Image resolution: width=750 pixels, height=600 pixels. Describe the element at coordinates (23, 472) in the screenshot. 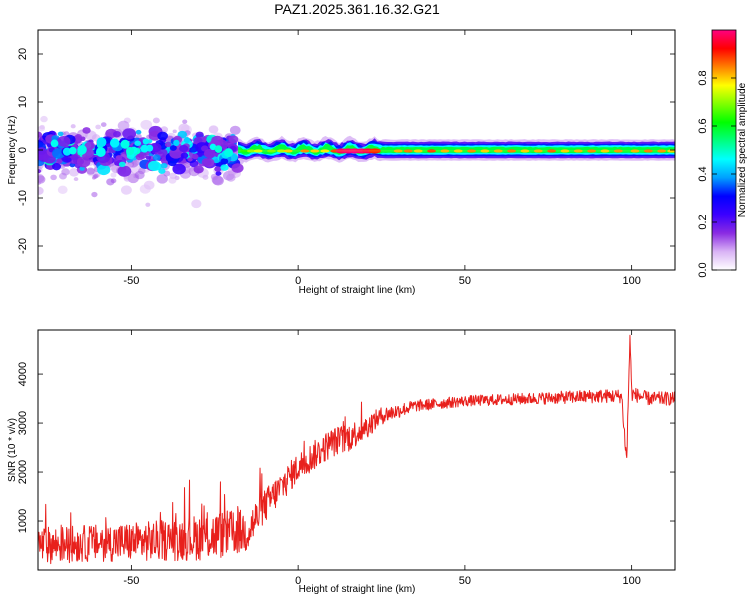

I see `snr-y-tick-label: 2000` at that location.